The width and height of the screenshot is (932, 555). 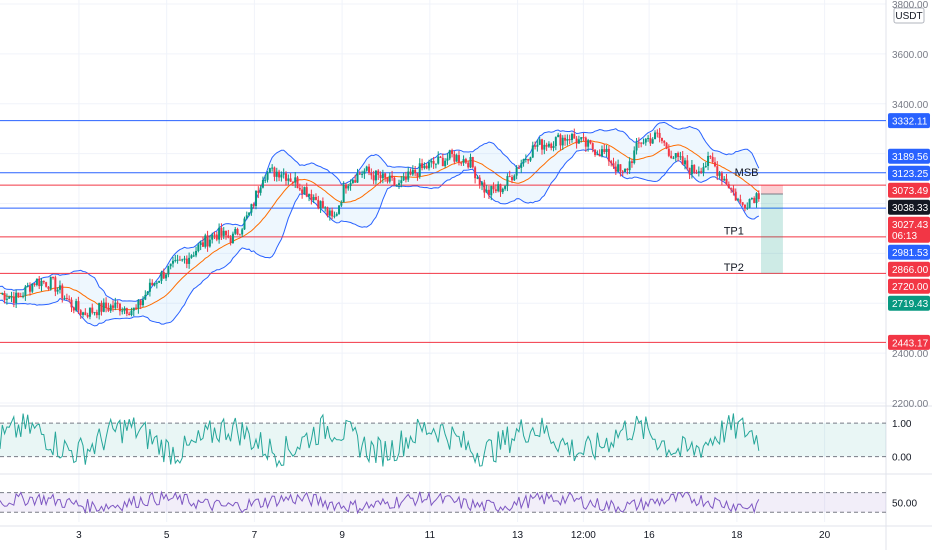 I want to click on price-level-badge: 2981.53, so click(x=909, y=252).